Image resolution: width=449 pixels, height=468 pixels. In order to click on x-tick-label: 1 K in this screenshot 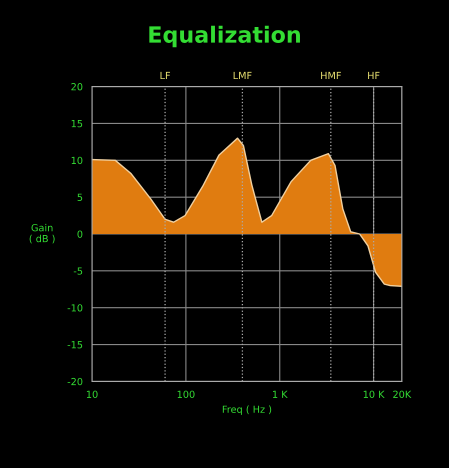, I will do `click(280, 394)`.